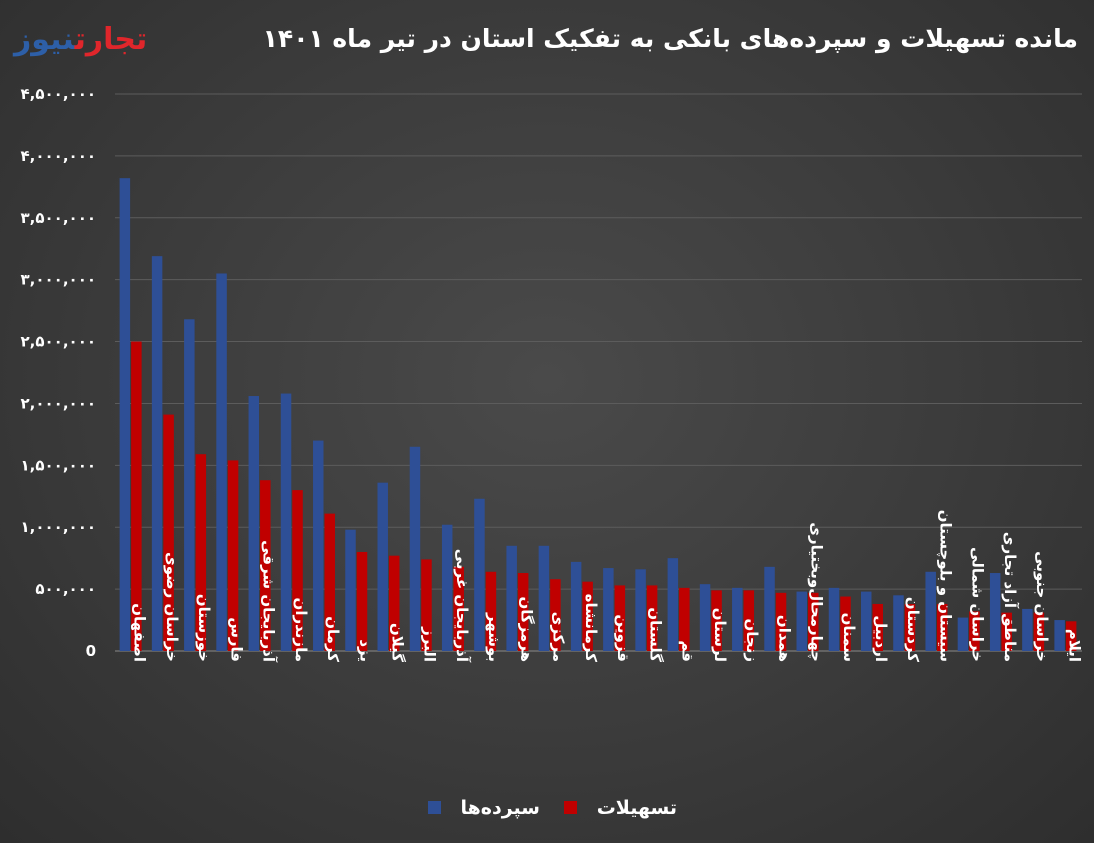 This screenshot has width=1094, height=843. I want to click on legend: سپرده‌ها تسهیلات, so click(552, 808).